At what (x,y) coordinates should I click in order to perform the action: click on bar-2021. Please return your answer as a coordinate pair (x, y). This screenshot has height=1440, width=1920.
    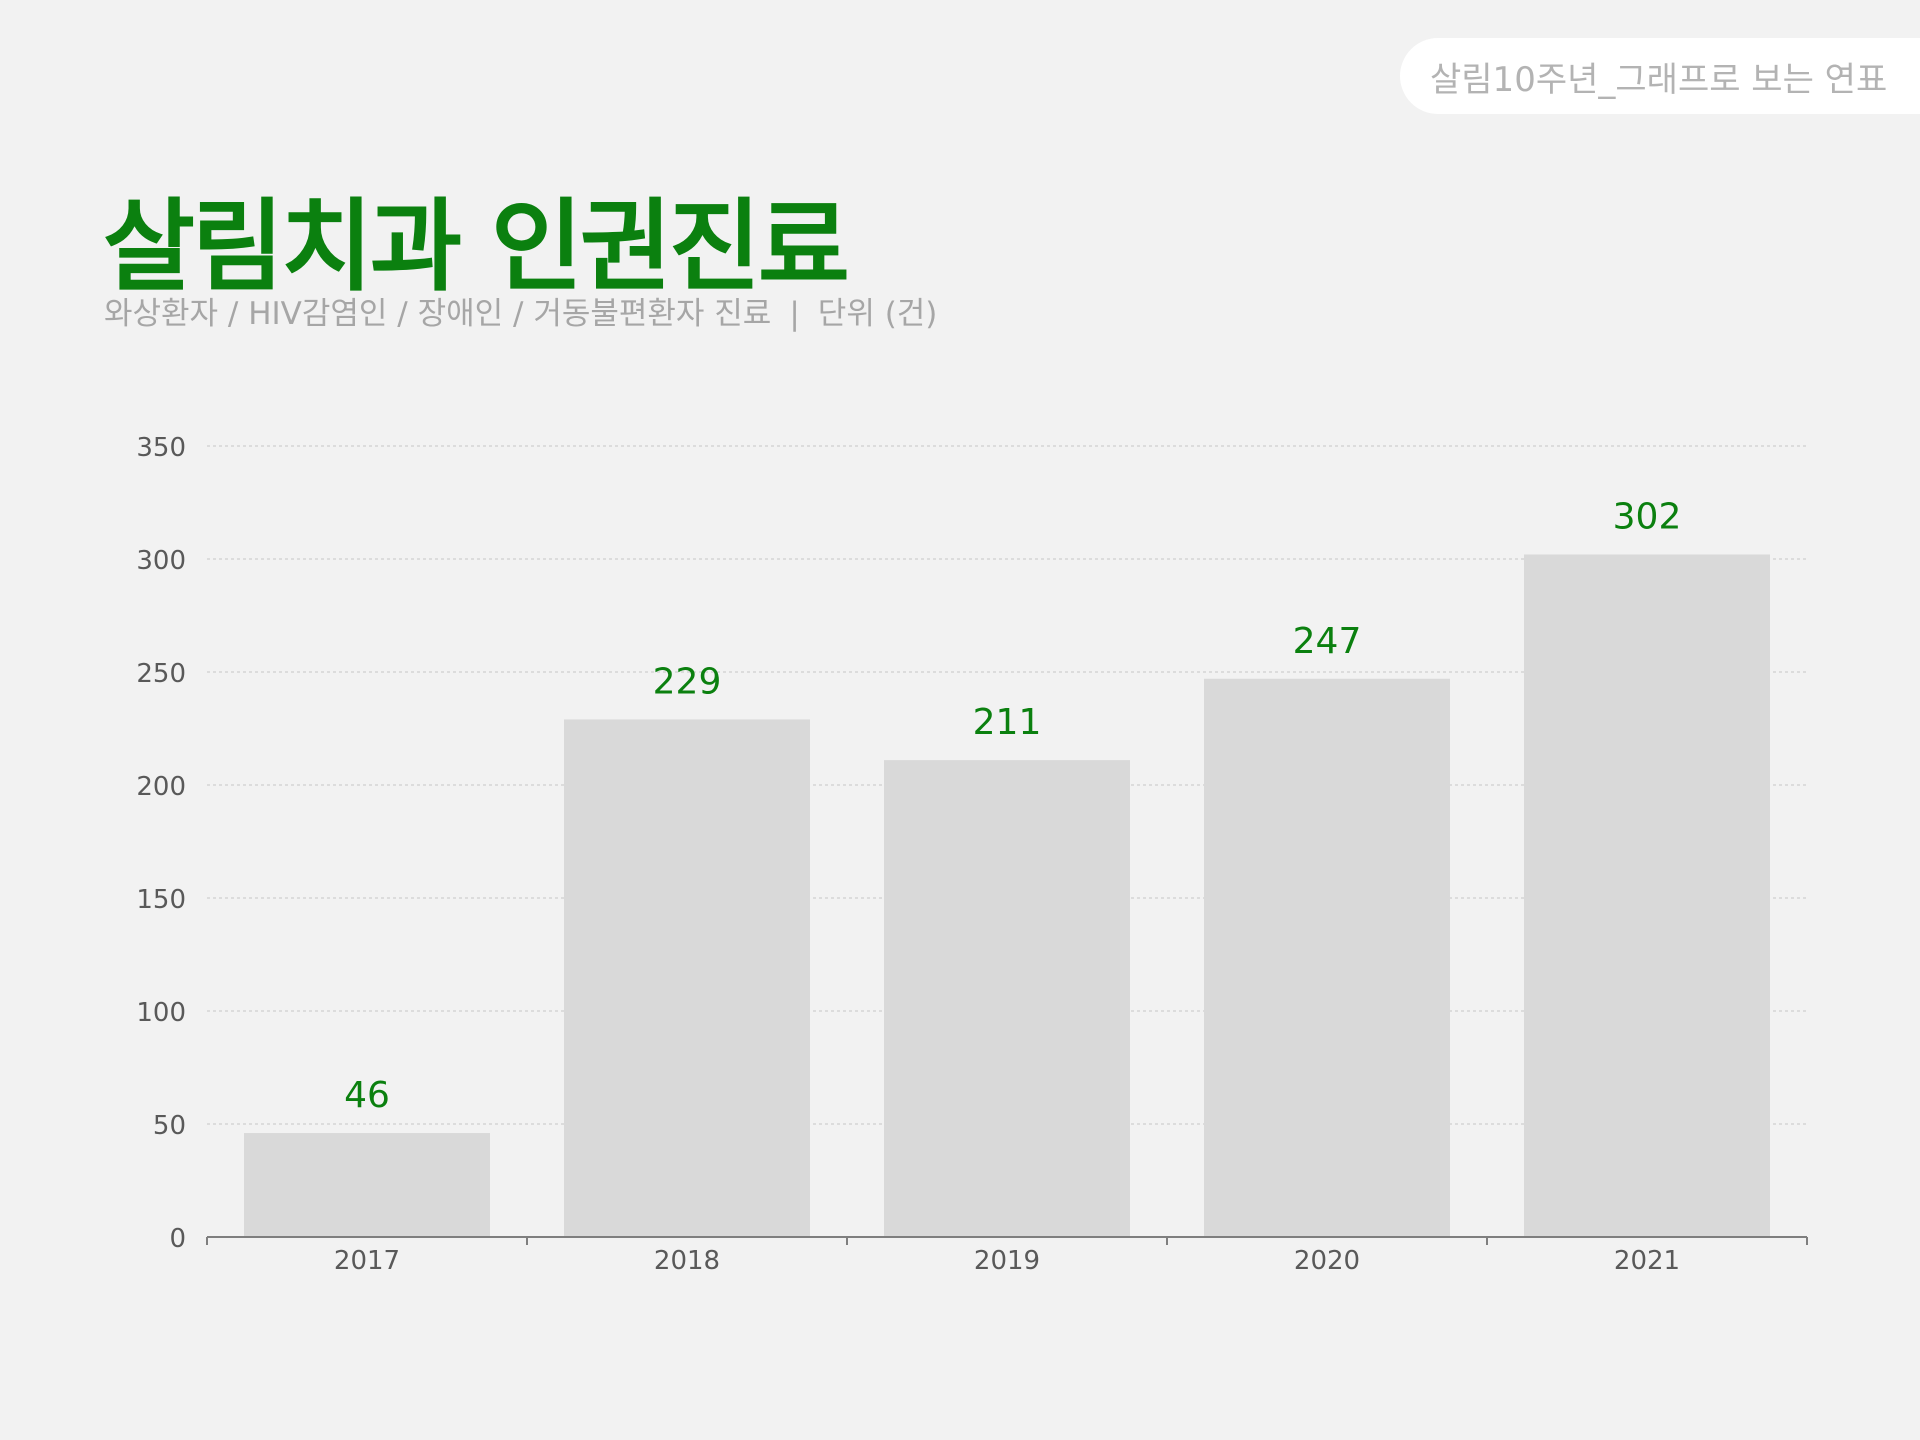
    Looking at the image, I should click on (1647, 895).